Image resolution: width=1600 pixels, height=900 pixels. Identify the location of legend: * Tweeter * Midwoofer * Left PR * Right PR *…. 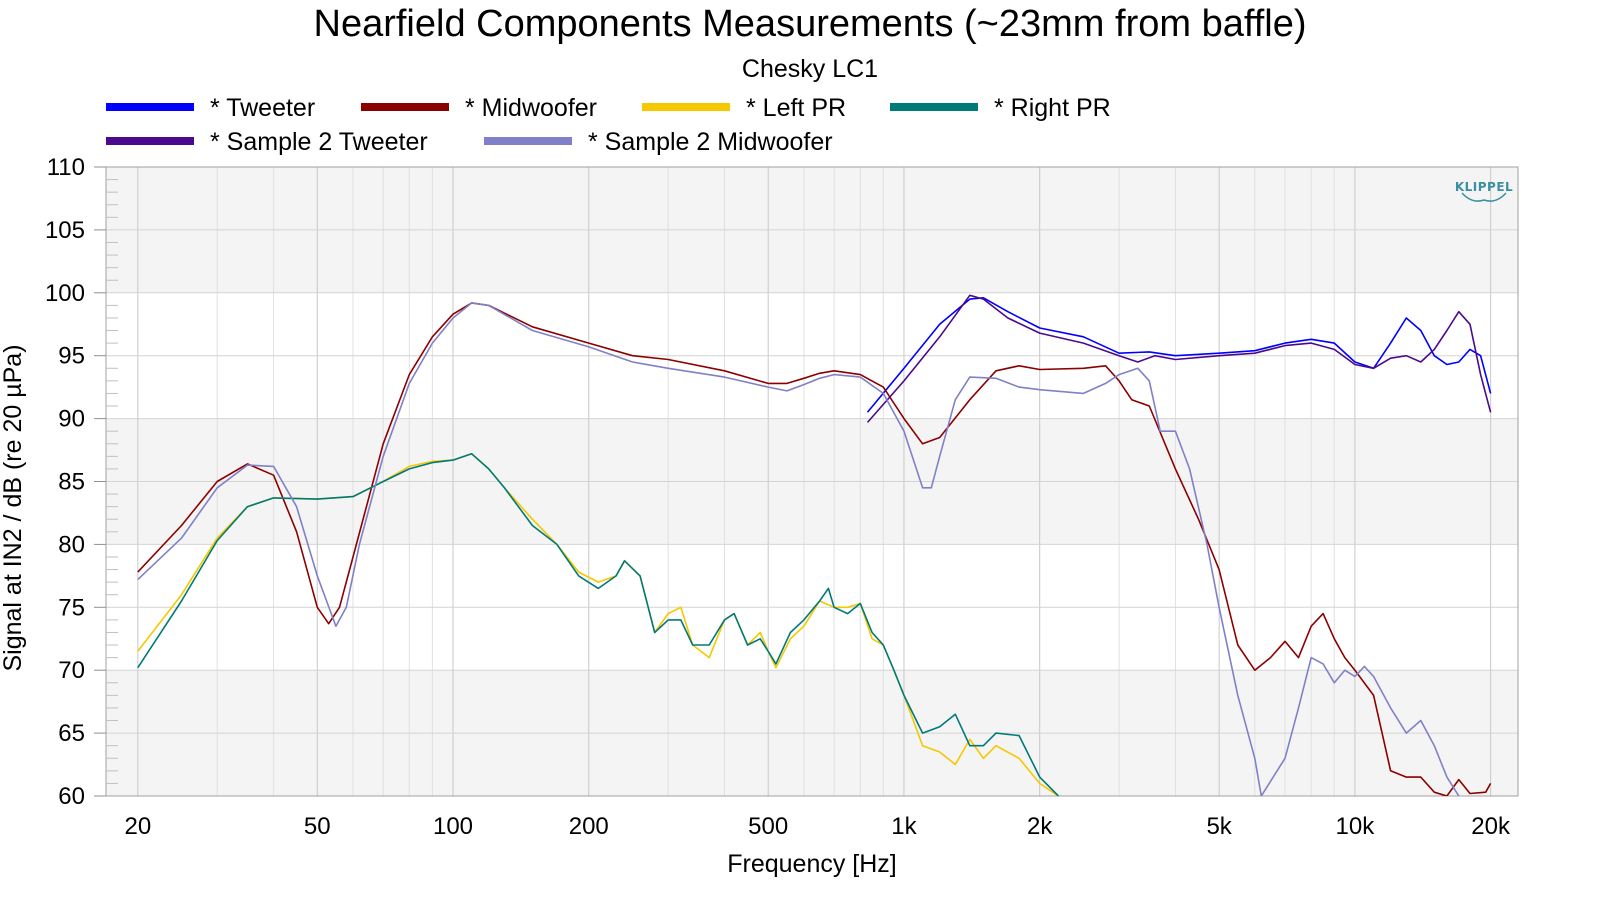
(608, 125).